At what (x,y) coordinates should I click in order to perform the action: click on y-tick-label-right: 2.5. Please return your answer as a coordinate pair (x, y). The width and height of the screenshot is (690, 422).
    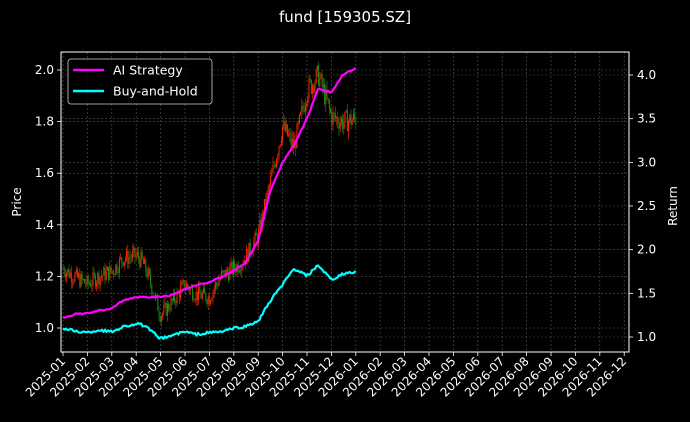
    Looking at the image, I should click on (646, 206).